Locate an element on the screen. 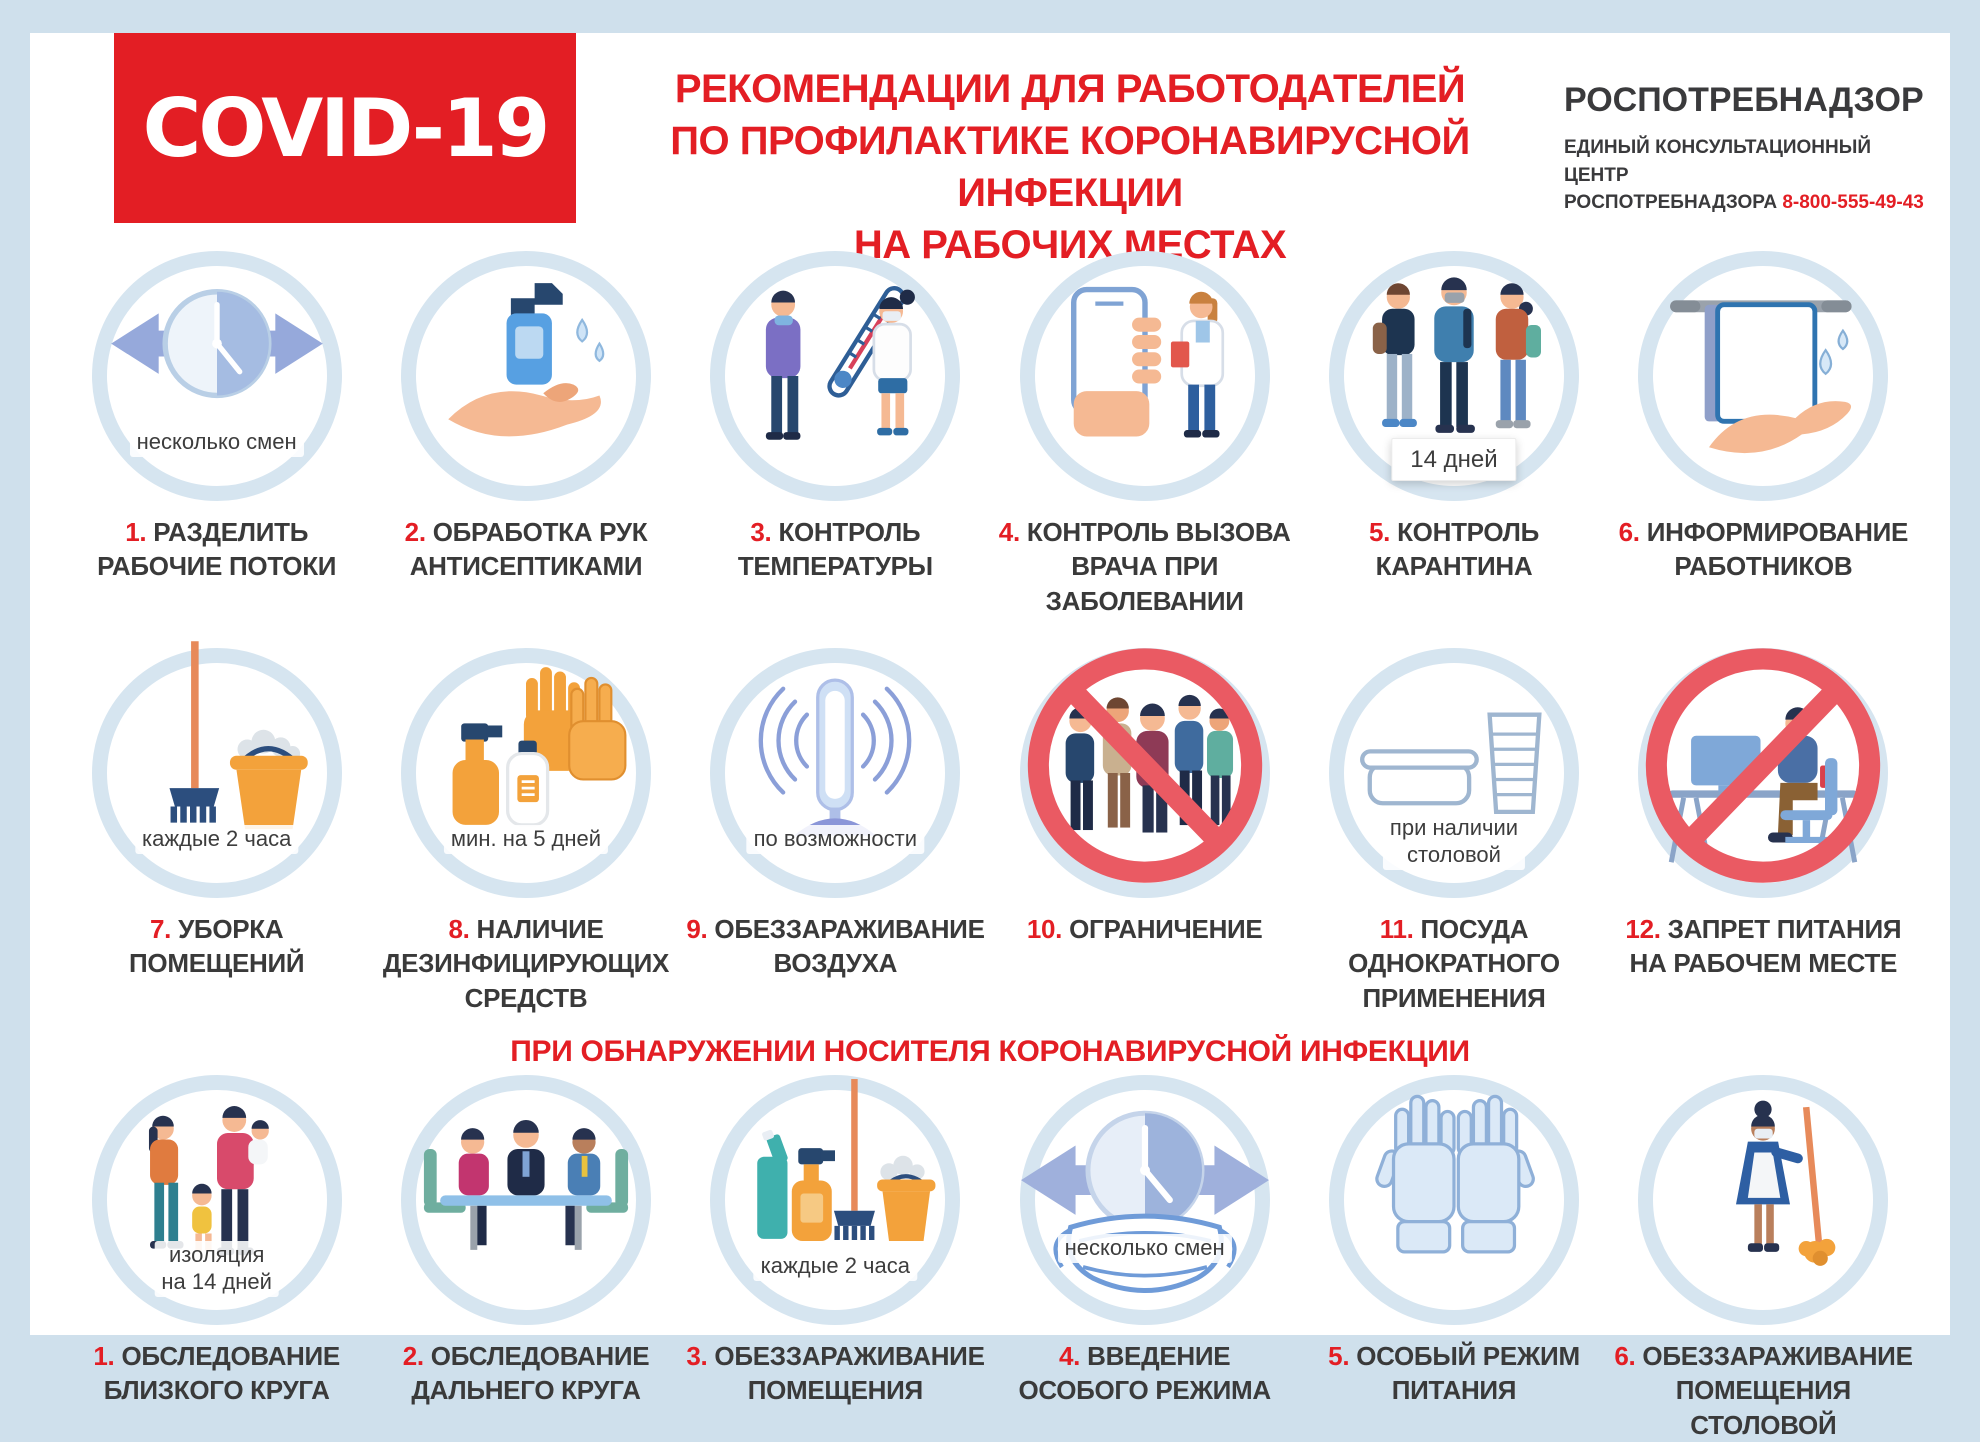 Image resolution: width=1980 pixels, height=1442 pixels. mop-bucket-icon is located at coordinates (238, 735).